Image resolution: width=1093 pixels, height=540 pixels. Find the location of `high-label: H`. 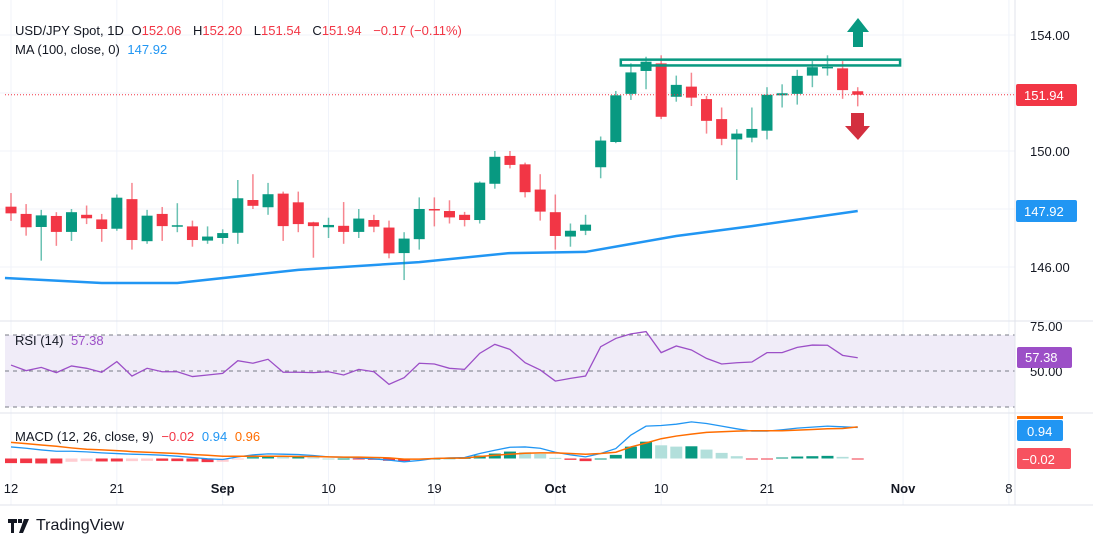

high-label: H is located at coordinates (198, 30).